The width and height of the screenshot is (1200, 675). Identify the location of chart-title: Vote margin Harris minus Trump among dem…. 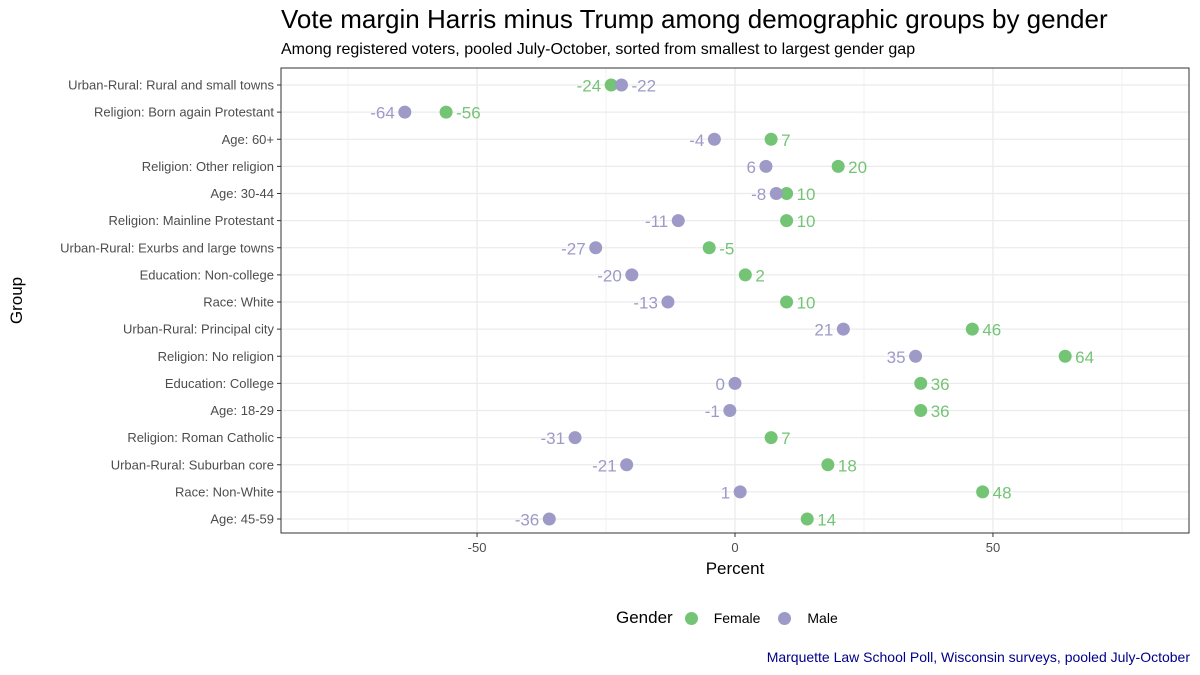
(694, 19).